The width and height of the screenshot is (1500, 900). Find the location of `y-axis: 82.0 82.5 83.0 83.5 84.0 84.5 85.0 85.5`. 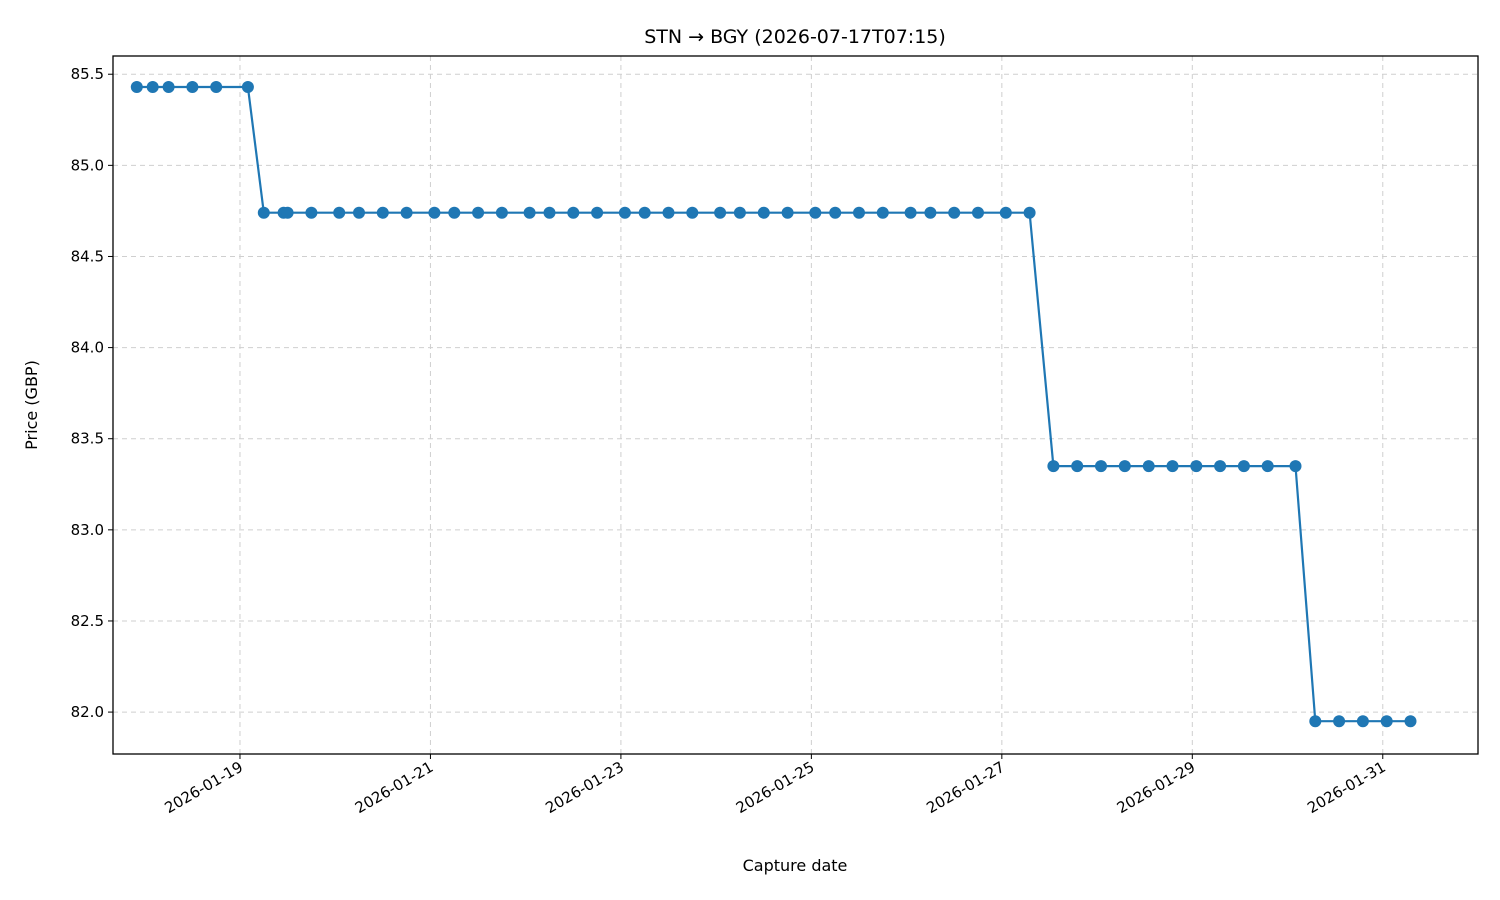

y-axis: 82.0 82.5 83.0 83.5 84.0 84.5 85.0 85.5 is located at coordinates (92, 393).